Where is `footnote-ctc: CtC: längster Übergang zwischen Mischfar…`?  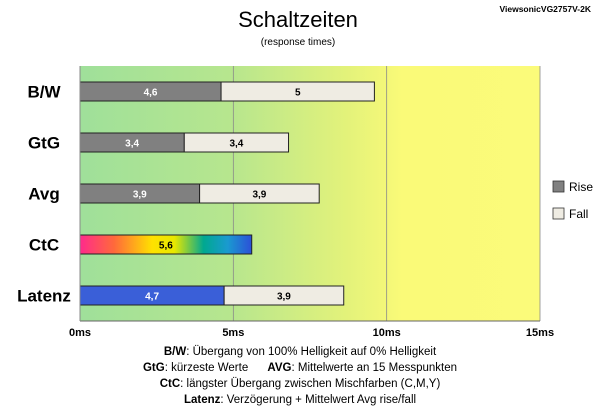 footnote-ctc: CtC: längster Übergang zwischen Mischfar… is located at coordinates (300, 384).